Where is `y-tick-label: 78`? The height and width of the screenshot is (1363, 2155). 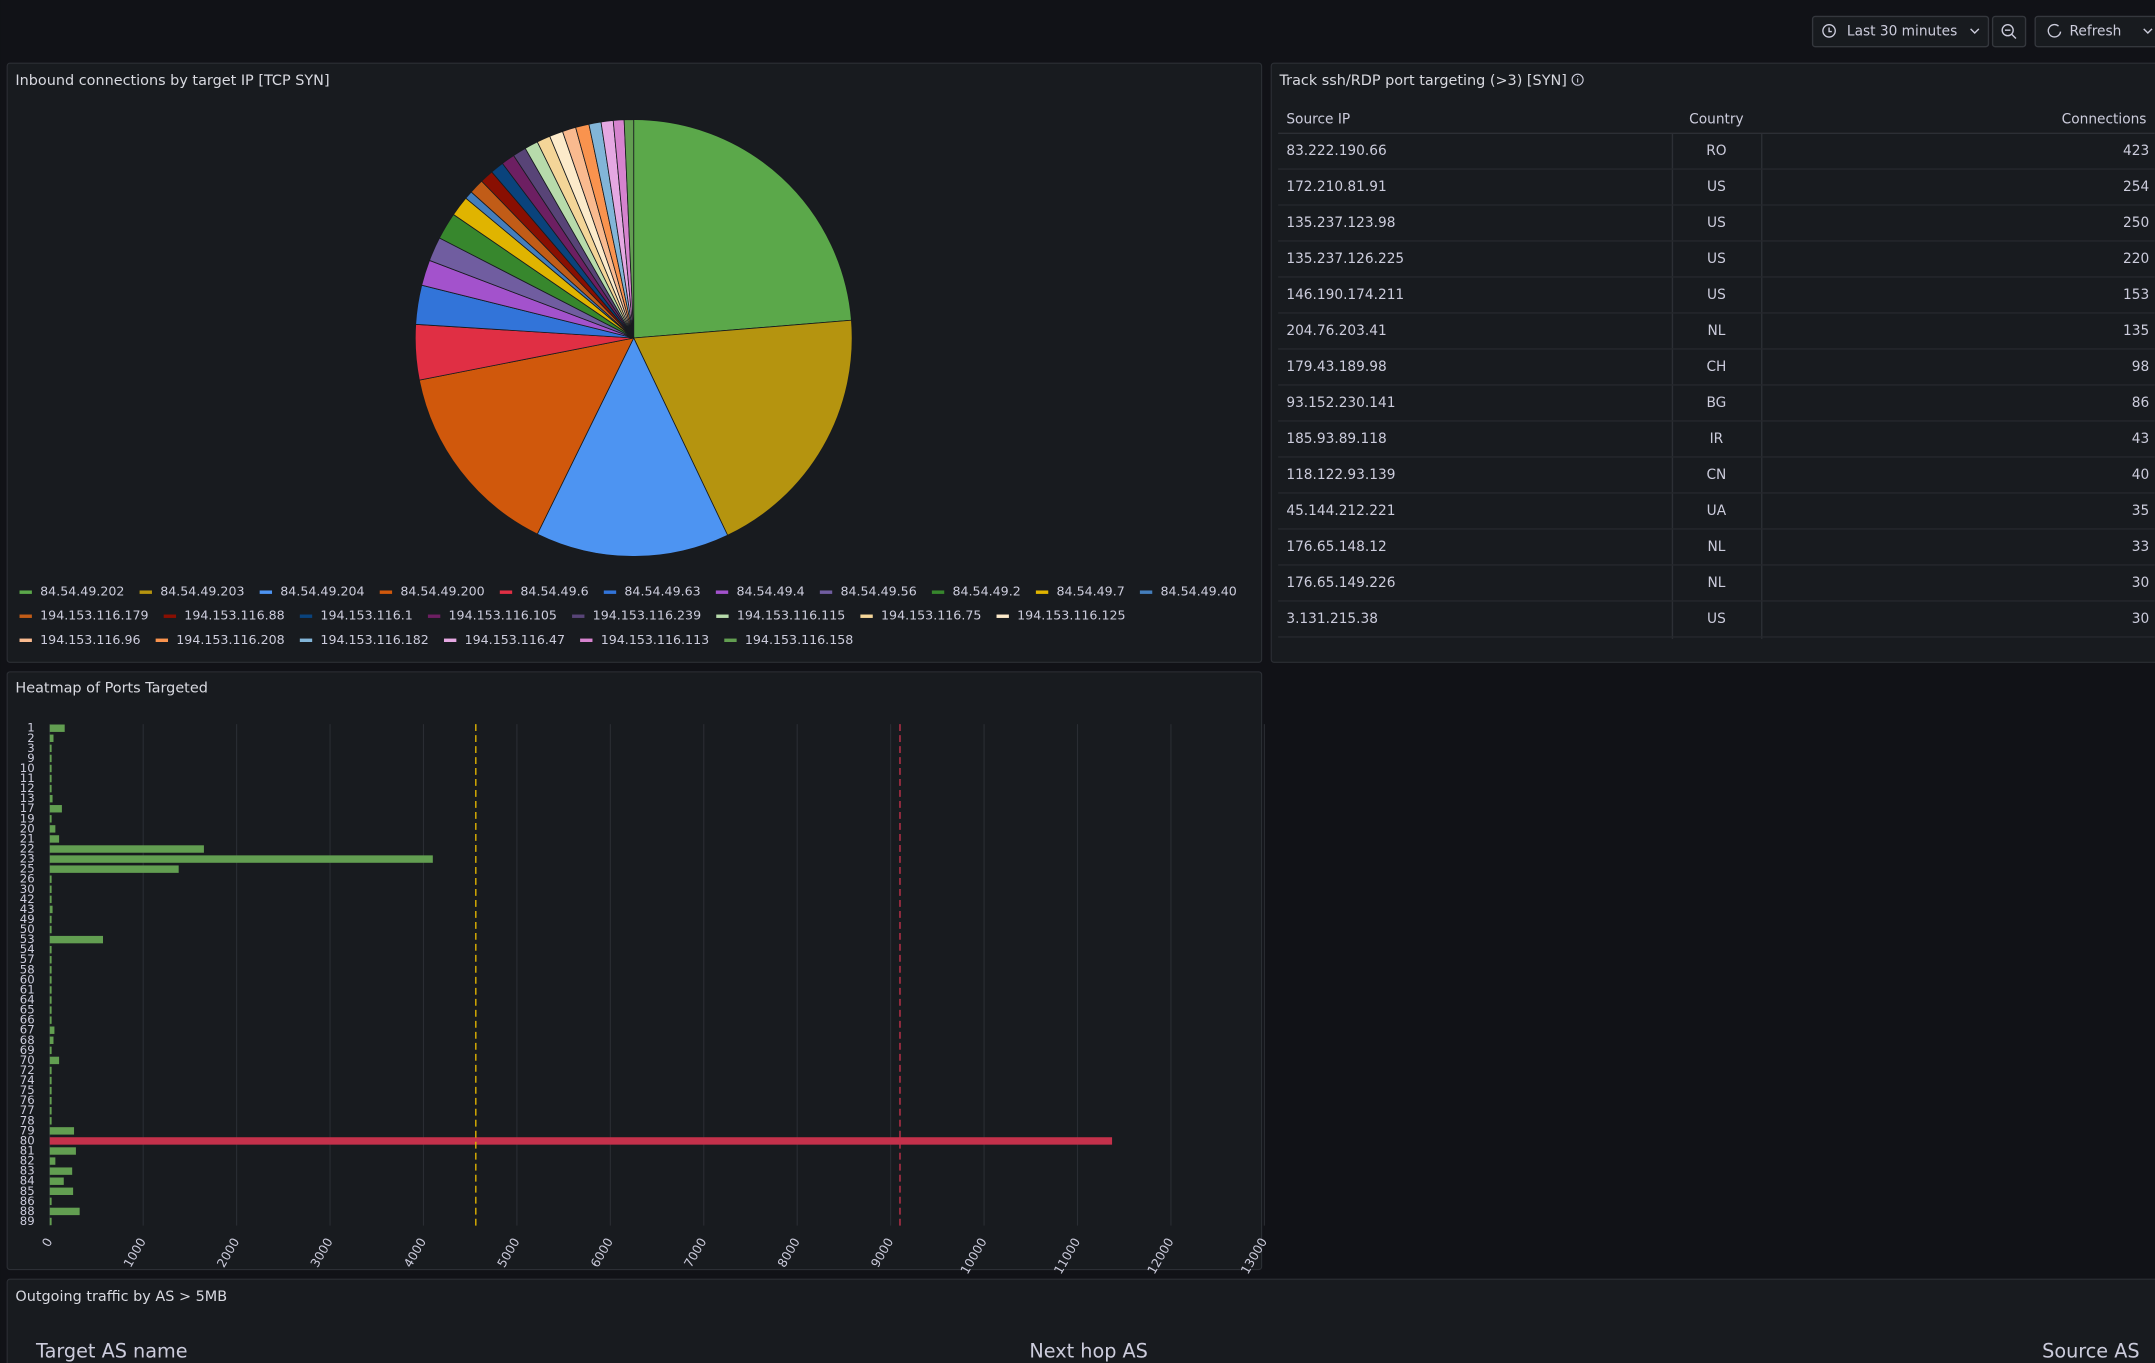
y-tick-label: 78 is located at coordinates (27, 1120).